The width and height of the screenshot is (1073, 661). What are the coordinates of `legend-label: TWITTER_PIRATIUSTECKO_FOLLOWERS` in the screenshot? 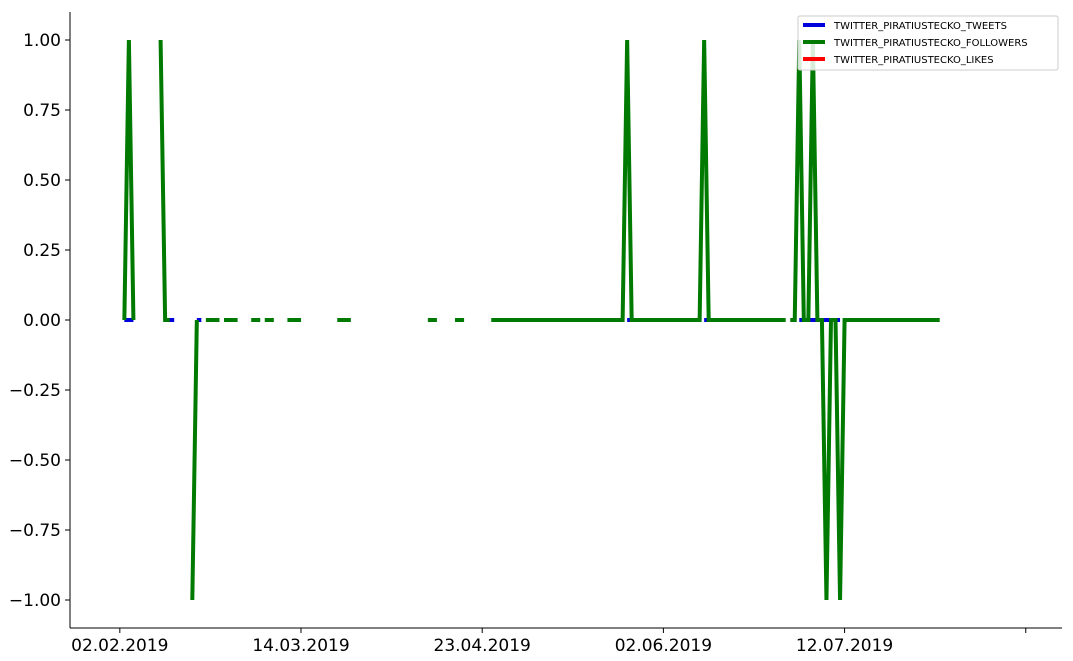 It's located at (930, 43).